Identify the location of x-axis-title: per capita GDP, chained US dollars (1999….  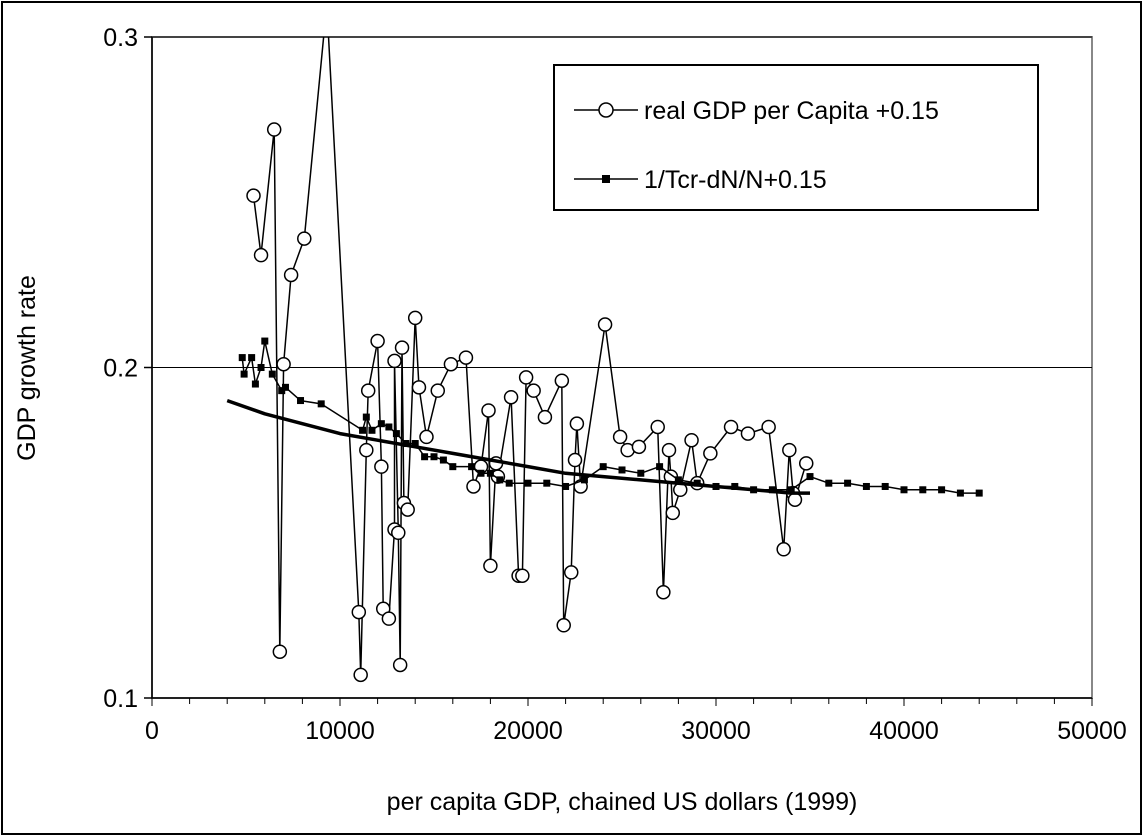
(622, 802).